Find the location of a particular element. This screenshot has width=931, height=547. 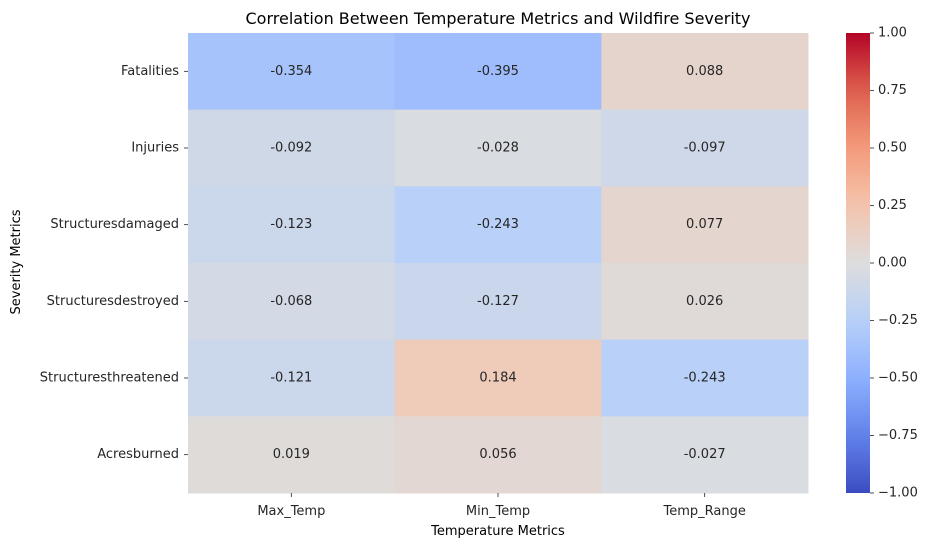

cell-value-label: 0.026 is located at coordinates (704, 301).